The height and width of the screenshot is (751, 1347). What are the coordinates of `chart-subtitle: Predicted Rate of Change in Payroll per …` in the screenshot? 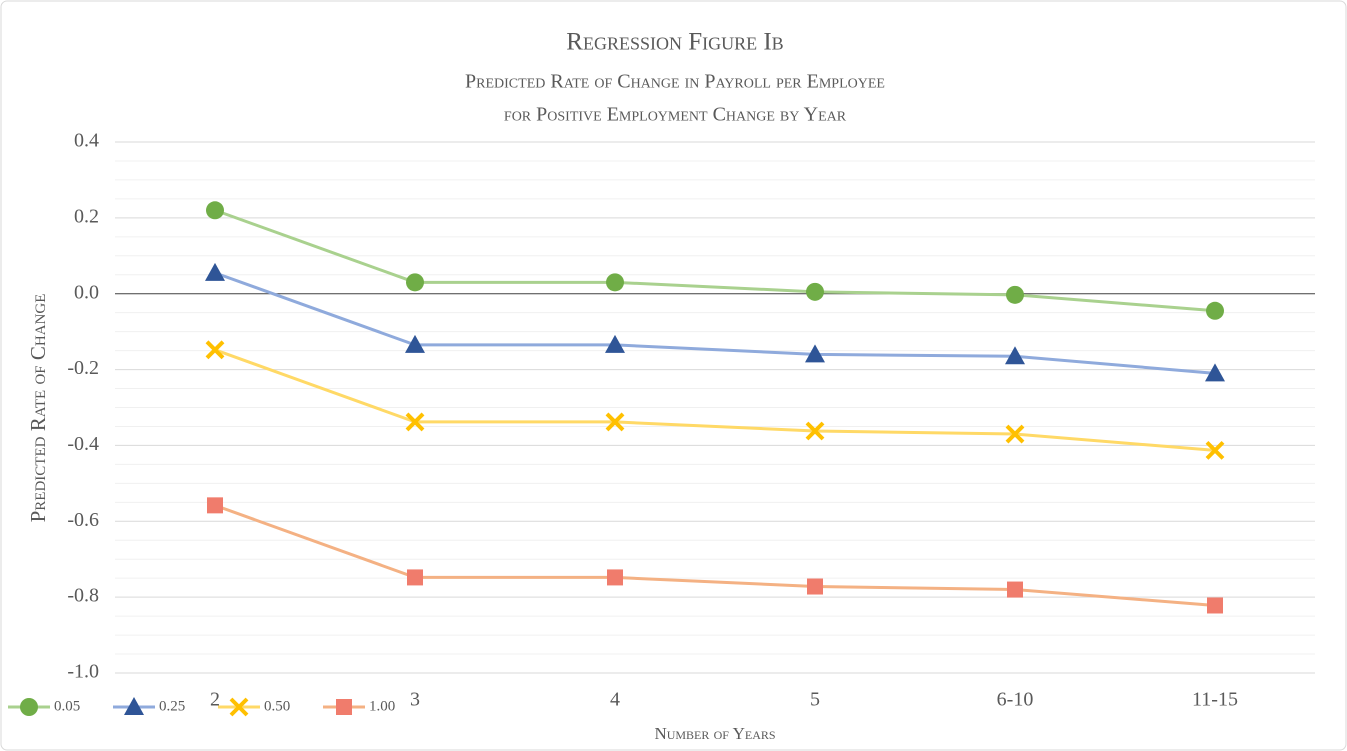 It's located at (675, 82).